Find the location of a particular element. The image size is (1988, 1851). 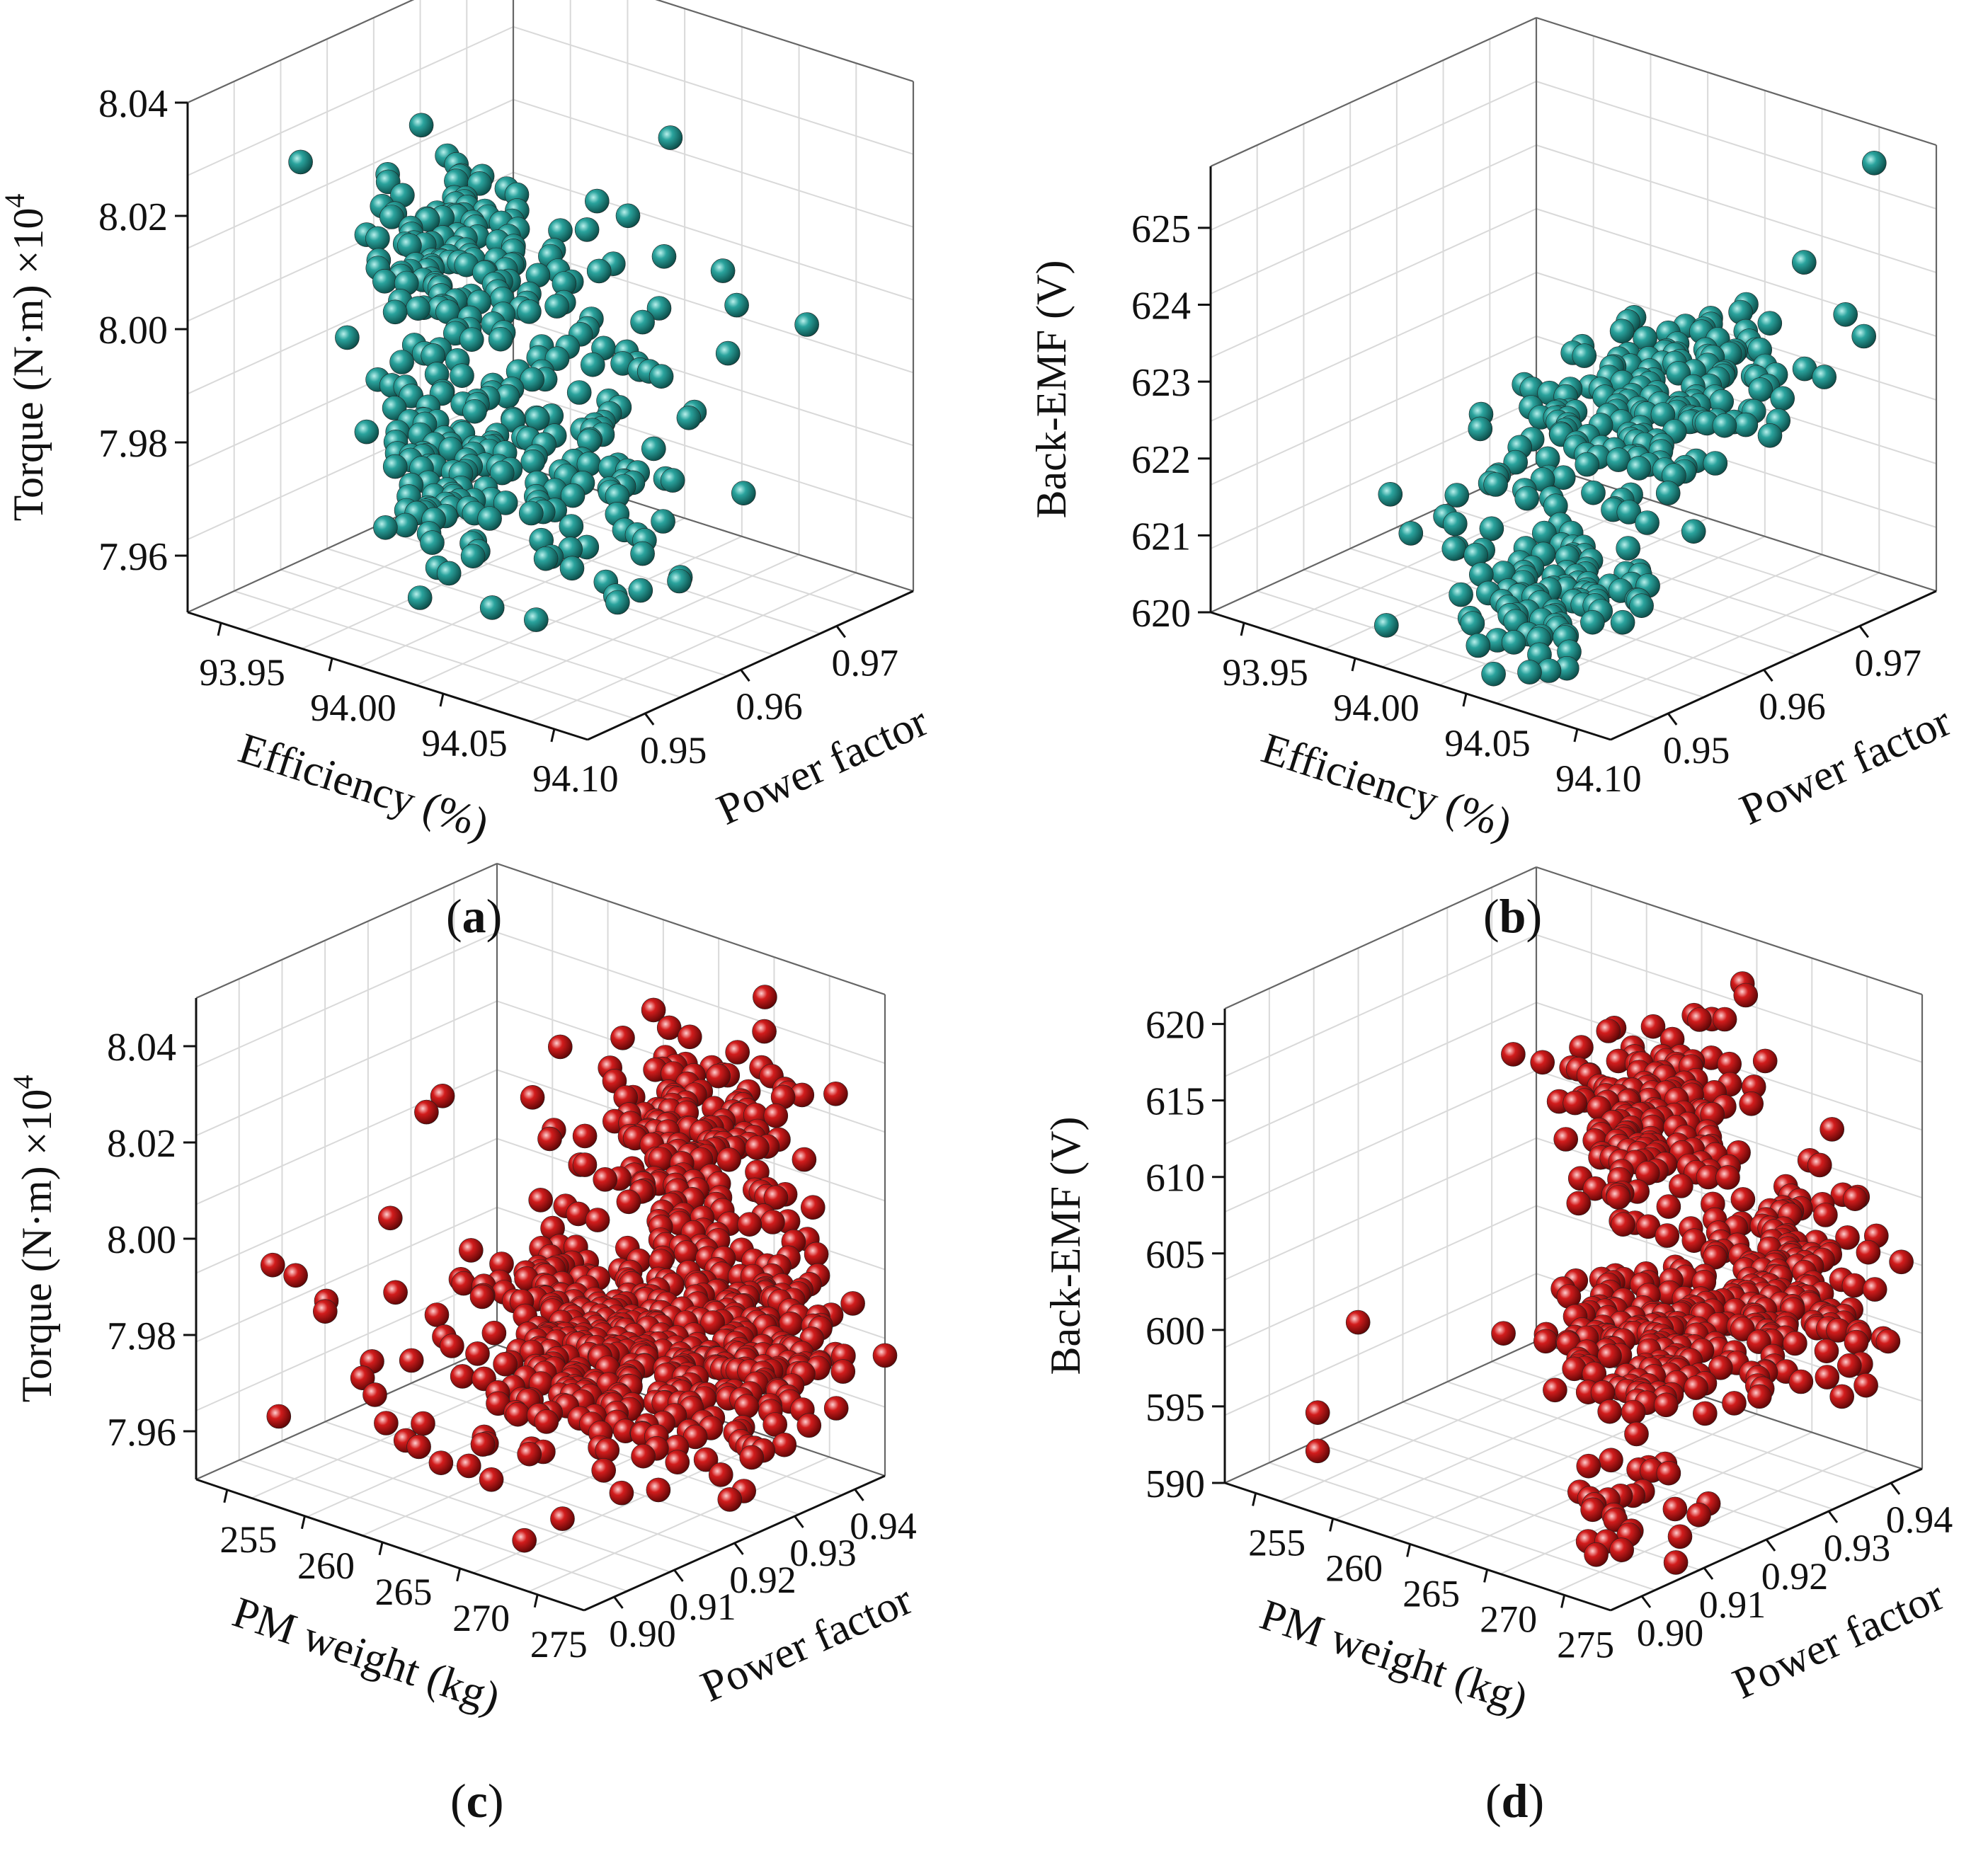

z-axis-title-sup-c: 4 is located at coordinates (23, 1082).